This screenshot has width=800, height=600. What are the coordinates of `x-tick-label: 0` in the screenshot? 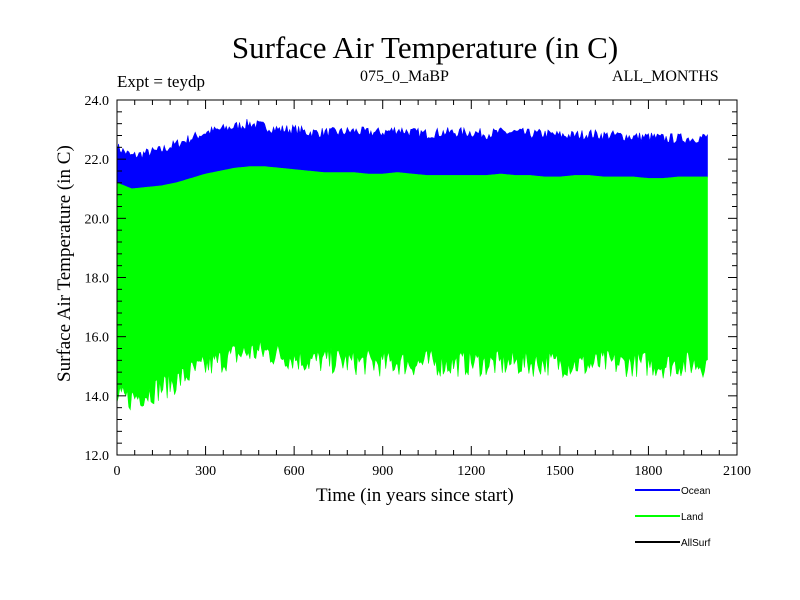 It's located at (117, 471).